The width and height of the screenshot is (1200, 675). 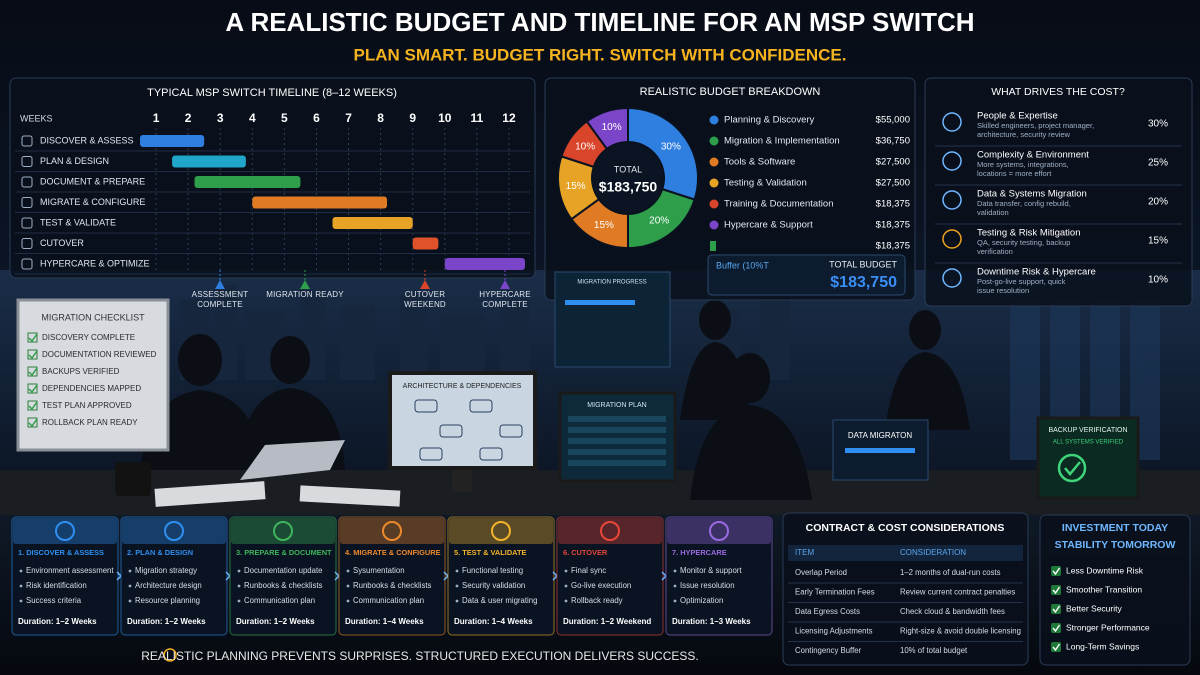 What do you see at coordinates (707, 585) in the screenshot?
I see `phase-bullet: Issue resolution` at bounding box center [707, 585].